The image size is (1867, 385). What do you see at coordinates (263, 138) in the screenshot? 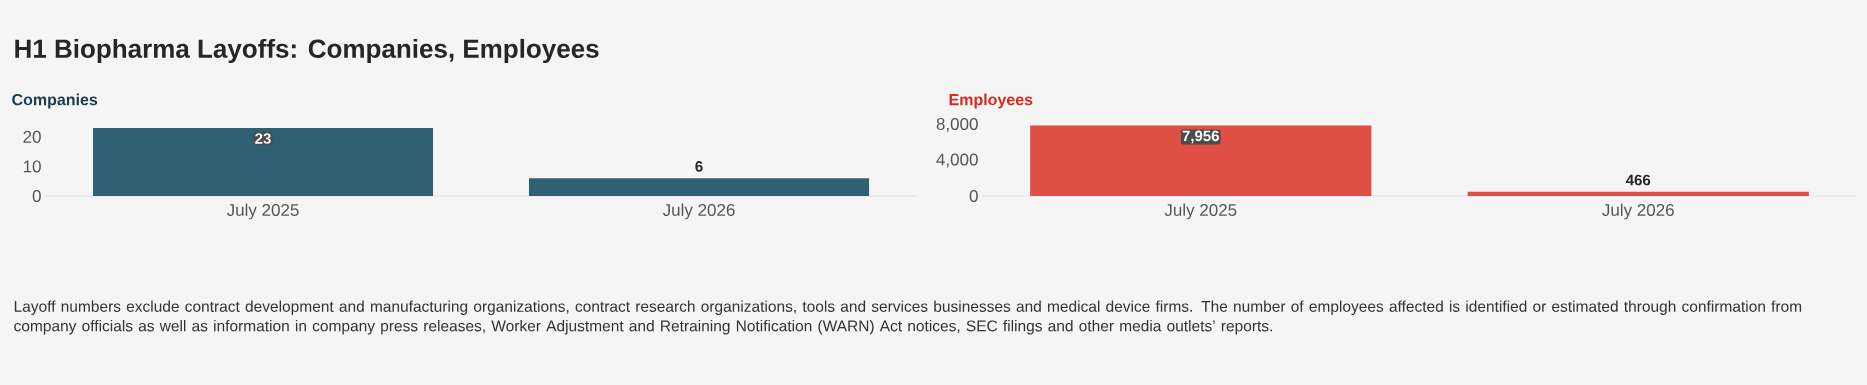
I see `data-label: 23` at bounding box center [263, 138].